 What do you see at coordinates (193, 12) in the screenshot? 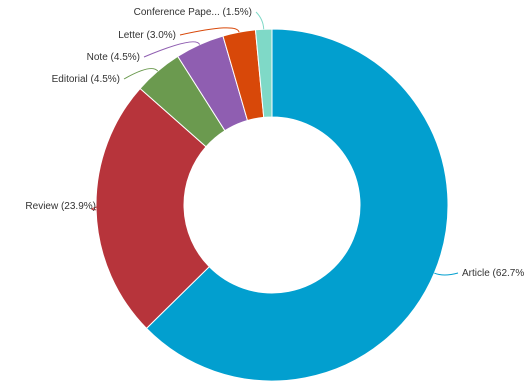
I see `slice-label-conference-pape: Conference Pape... (1.5%)` at bounding box center [193, 12].